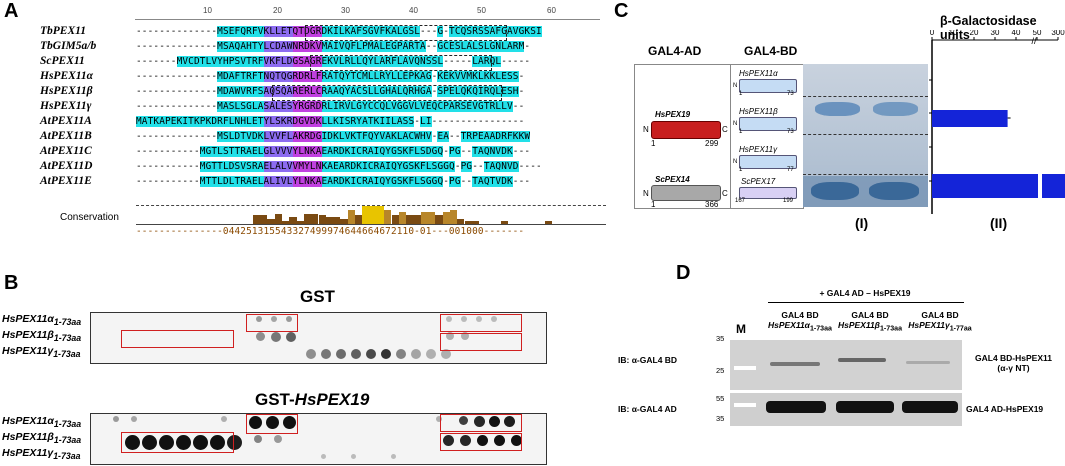  I want to click on lane-label-1: GAL4 BD HsPEX11α1-73aa, so click(799, 321).